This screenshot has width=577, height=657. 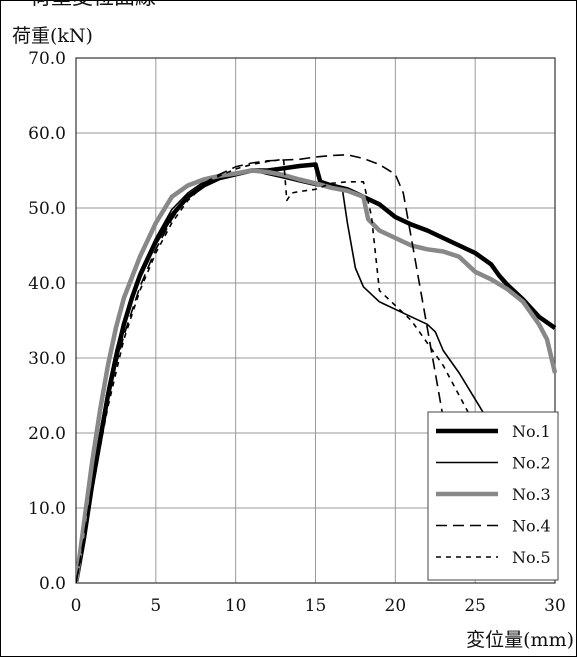 I want to click on y-tick-label-4: 40.0, so click(x=47, y=284).